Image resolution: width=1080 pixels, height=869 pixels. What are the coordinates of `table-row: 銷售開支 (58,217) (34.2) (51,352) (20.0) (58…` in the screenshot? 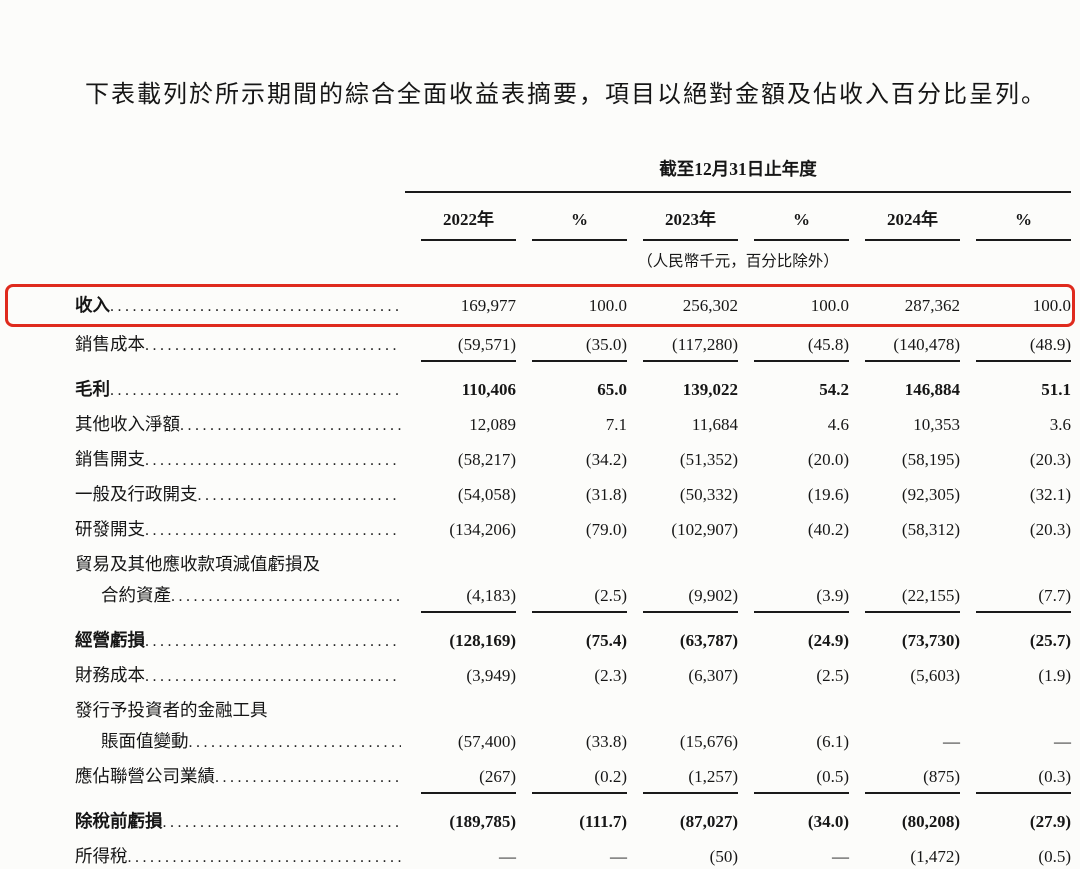 It's located at (573, 460).